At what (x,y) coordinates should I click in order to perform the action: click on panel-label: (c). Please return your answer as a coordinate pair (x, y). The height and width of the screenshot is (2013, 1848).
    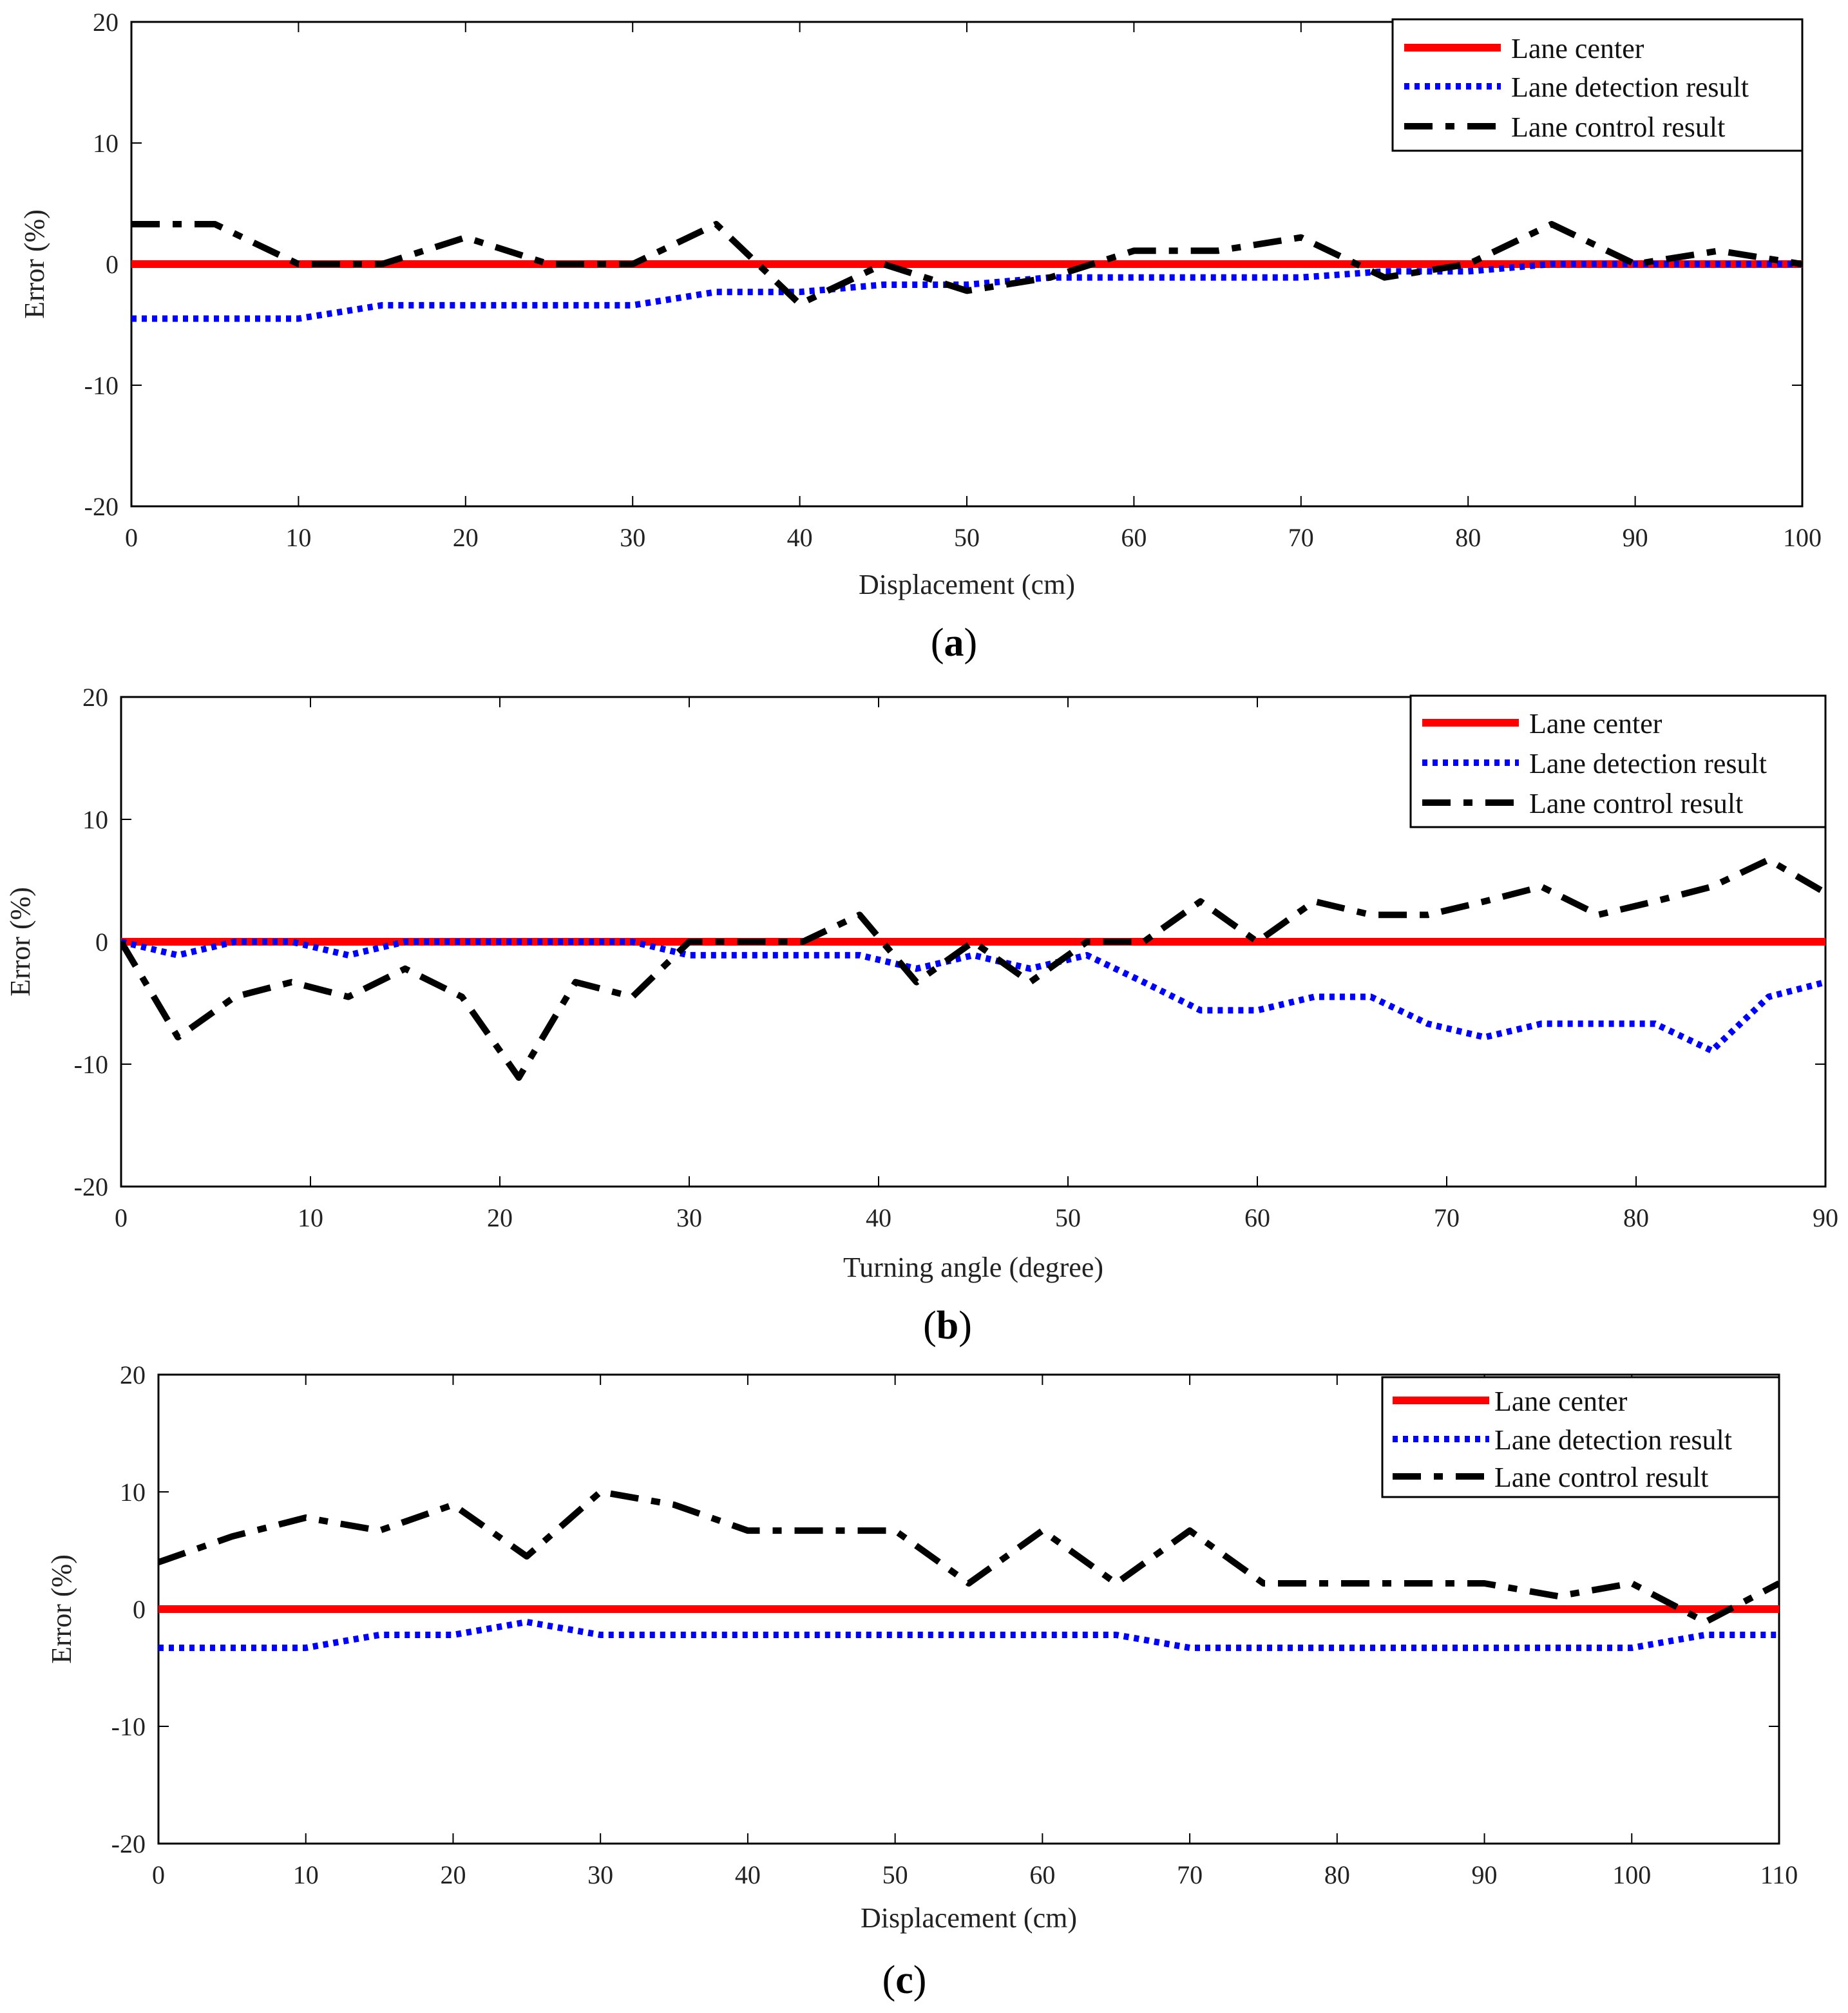
    Looking at the image, I should click on (905, 1980).